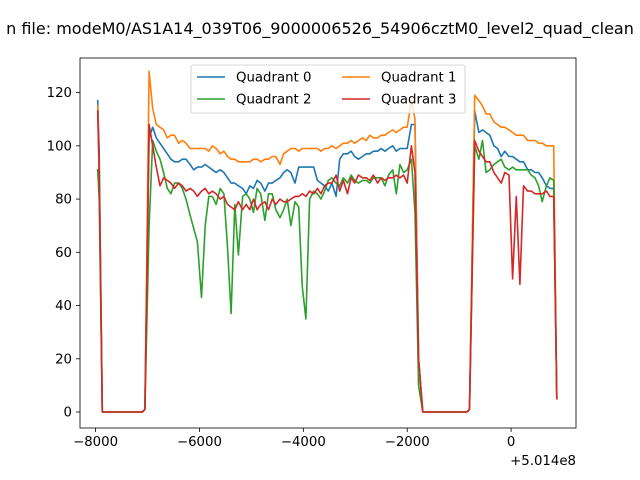 The width and height of the screenshot is (640, 480). Describe the element at coordinates (199, 442) in the screenshot. I see `x-tick-label: −6000` at that location.